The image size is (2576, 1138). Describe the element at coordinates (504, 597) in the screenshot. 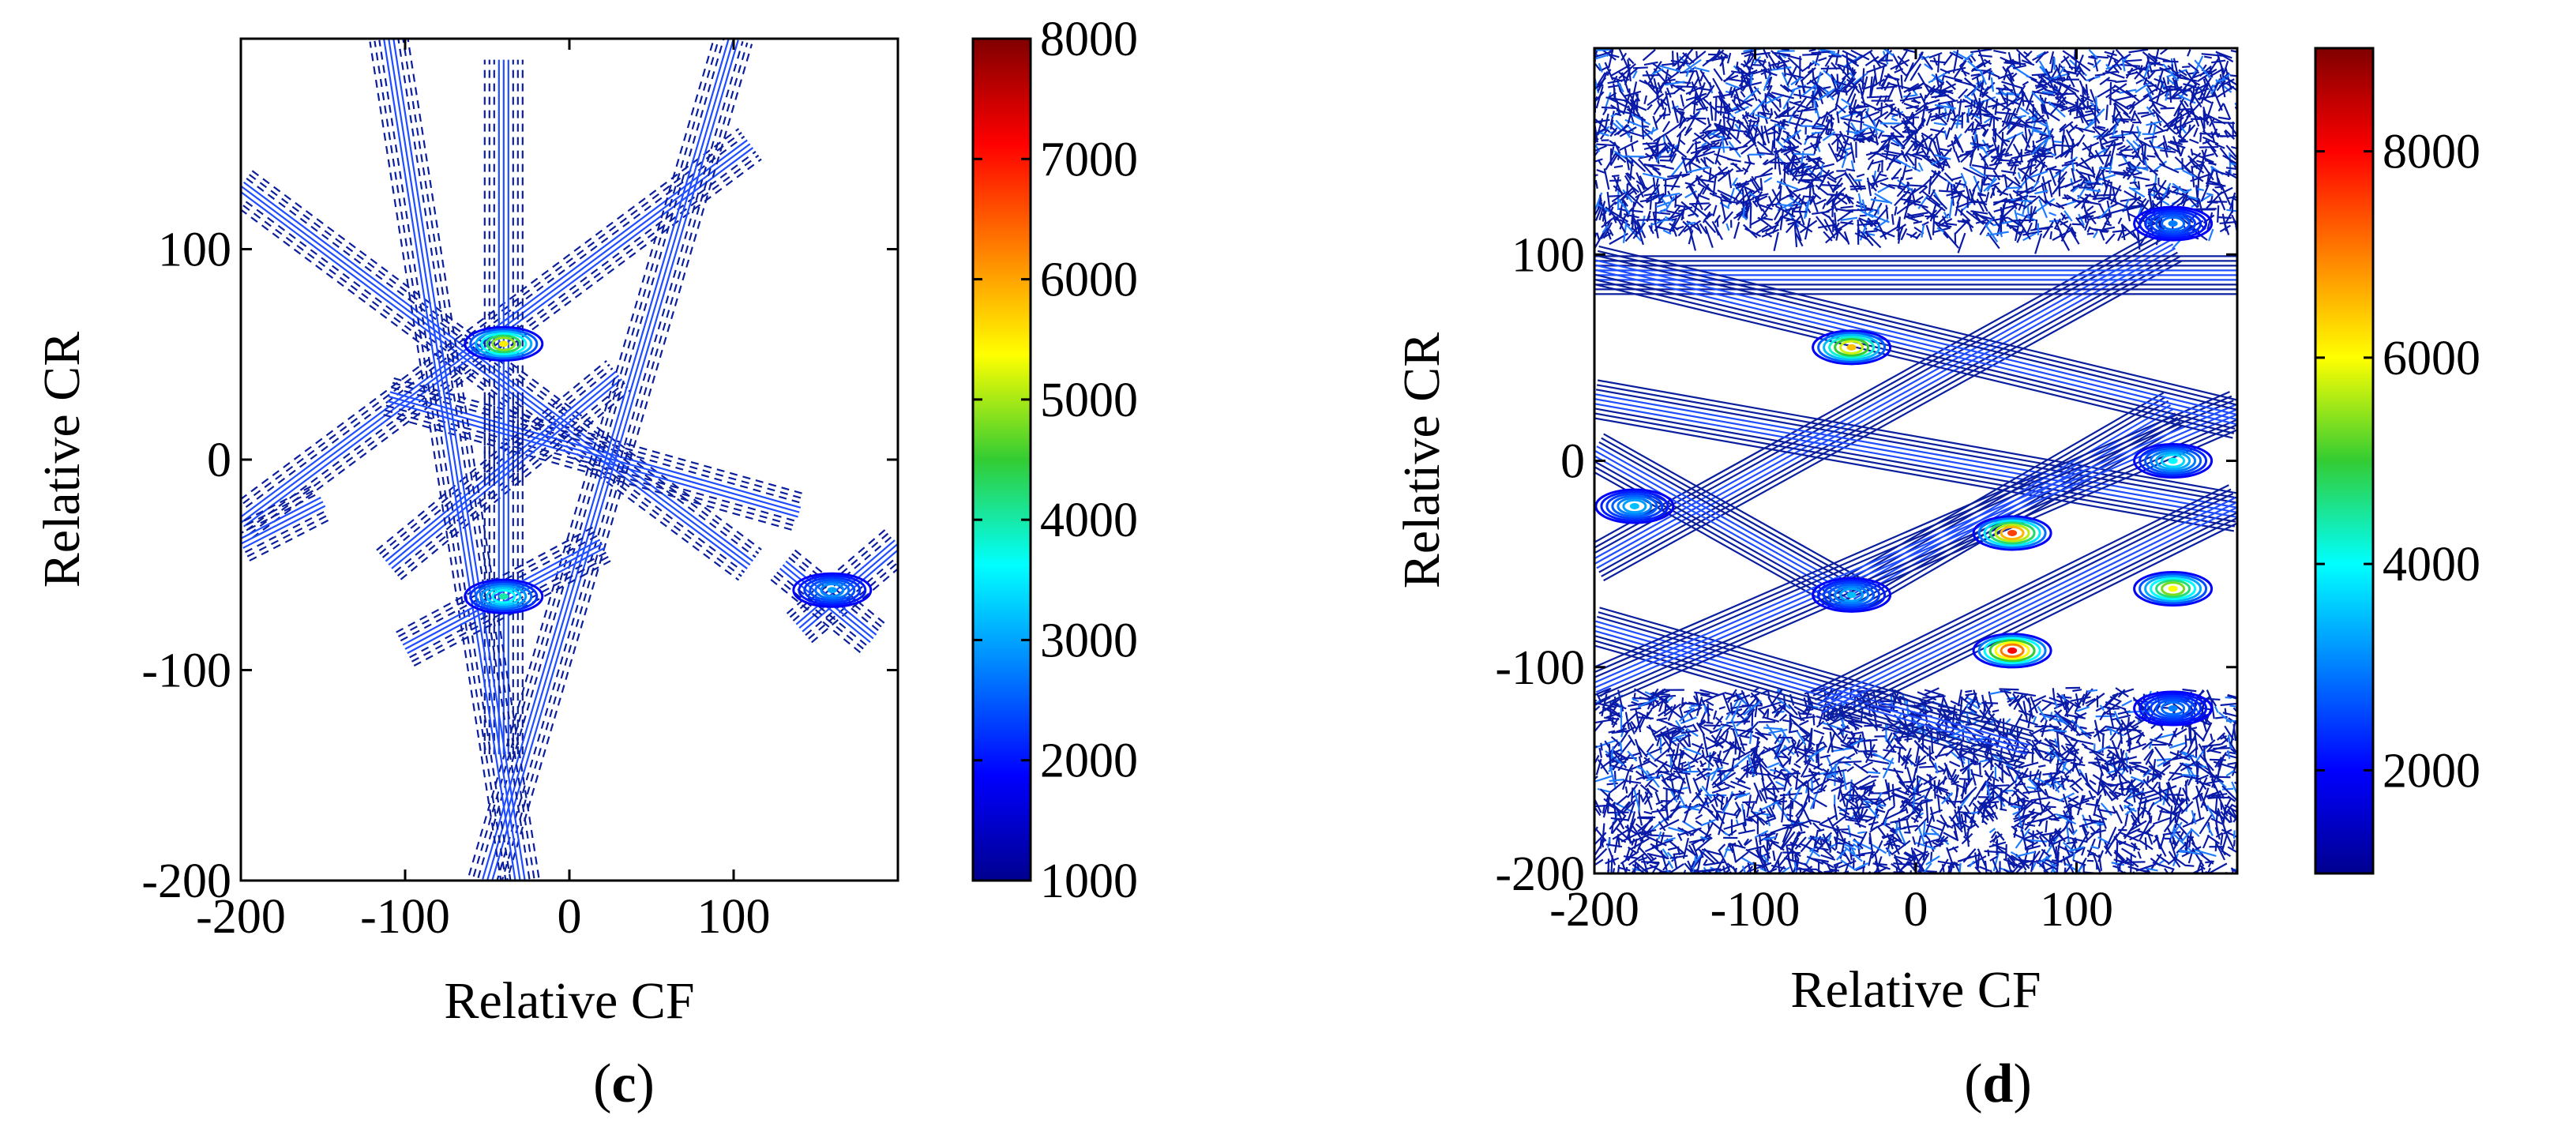

I see `peak-contour-ring` at that location.